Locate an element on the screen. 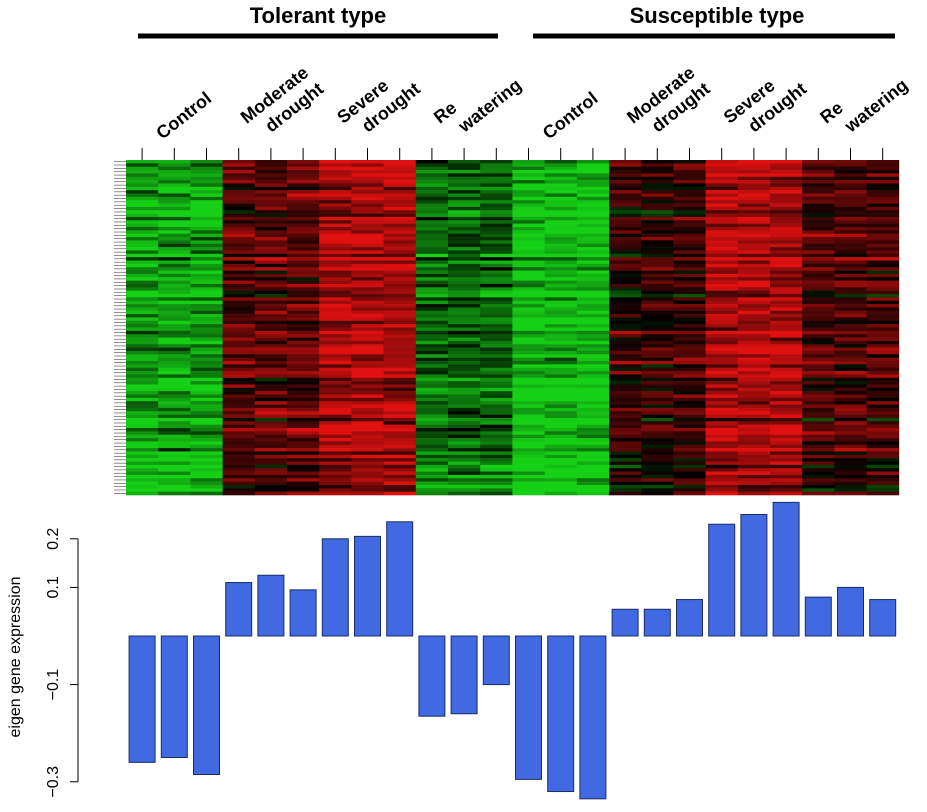  susceptible-group-title: Susceptible type is located at coordinates (717, 15).